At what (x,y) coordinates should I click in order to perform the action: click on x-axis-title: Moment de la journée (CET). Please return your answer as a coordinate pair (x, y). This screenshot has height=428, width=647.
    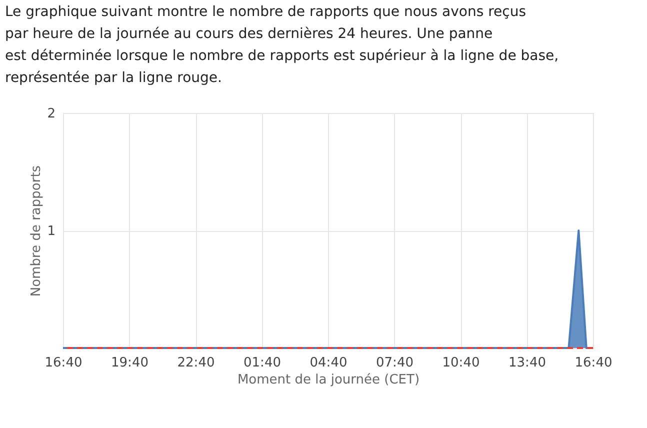
    Looking at the image, I should click on (328, 380).